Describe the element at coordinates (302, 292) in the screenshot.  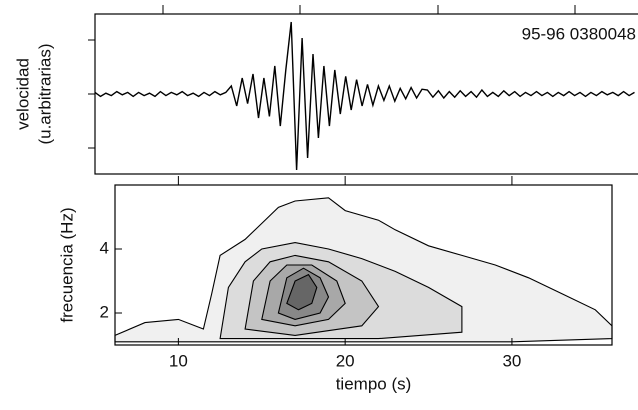
I see `contour-region` at that location.